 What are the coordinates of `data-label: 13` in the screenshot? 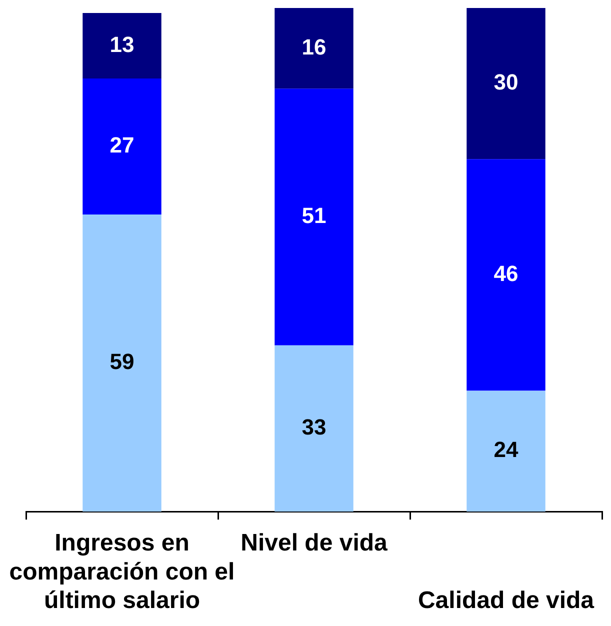 It's located at (122, 44).